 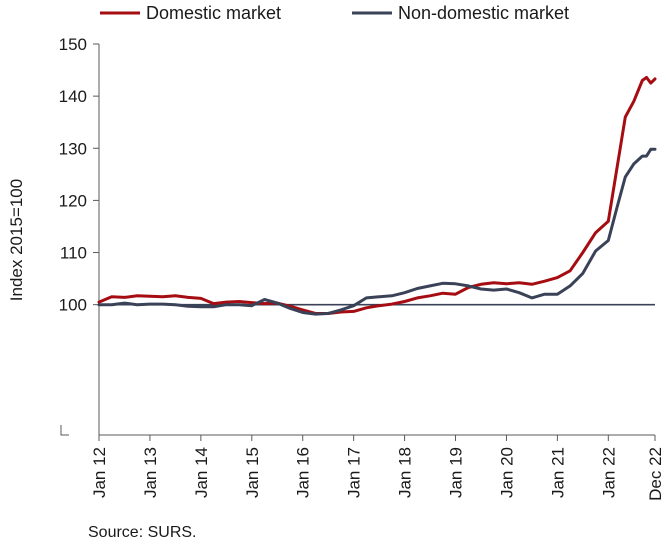 What do you see at coordinates (201, 472) in the screenshot?
I see `x-tick-label: Jan 14` at bounding box center [201, 472].